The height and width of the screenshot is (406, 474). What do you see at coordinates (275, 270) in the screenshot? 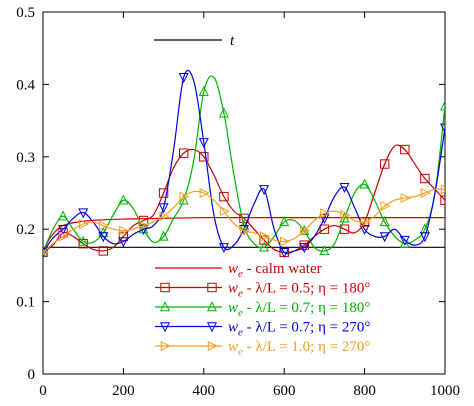
I see `legend-label: we - calm water` at bounding box center [275, 270].